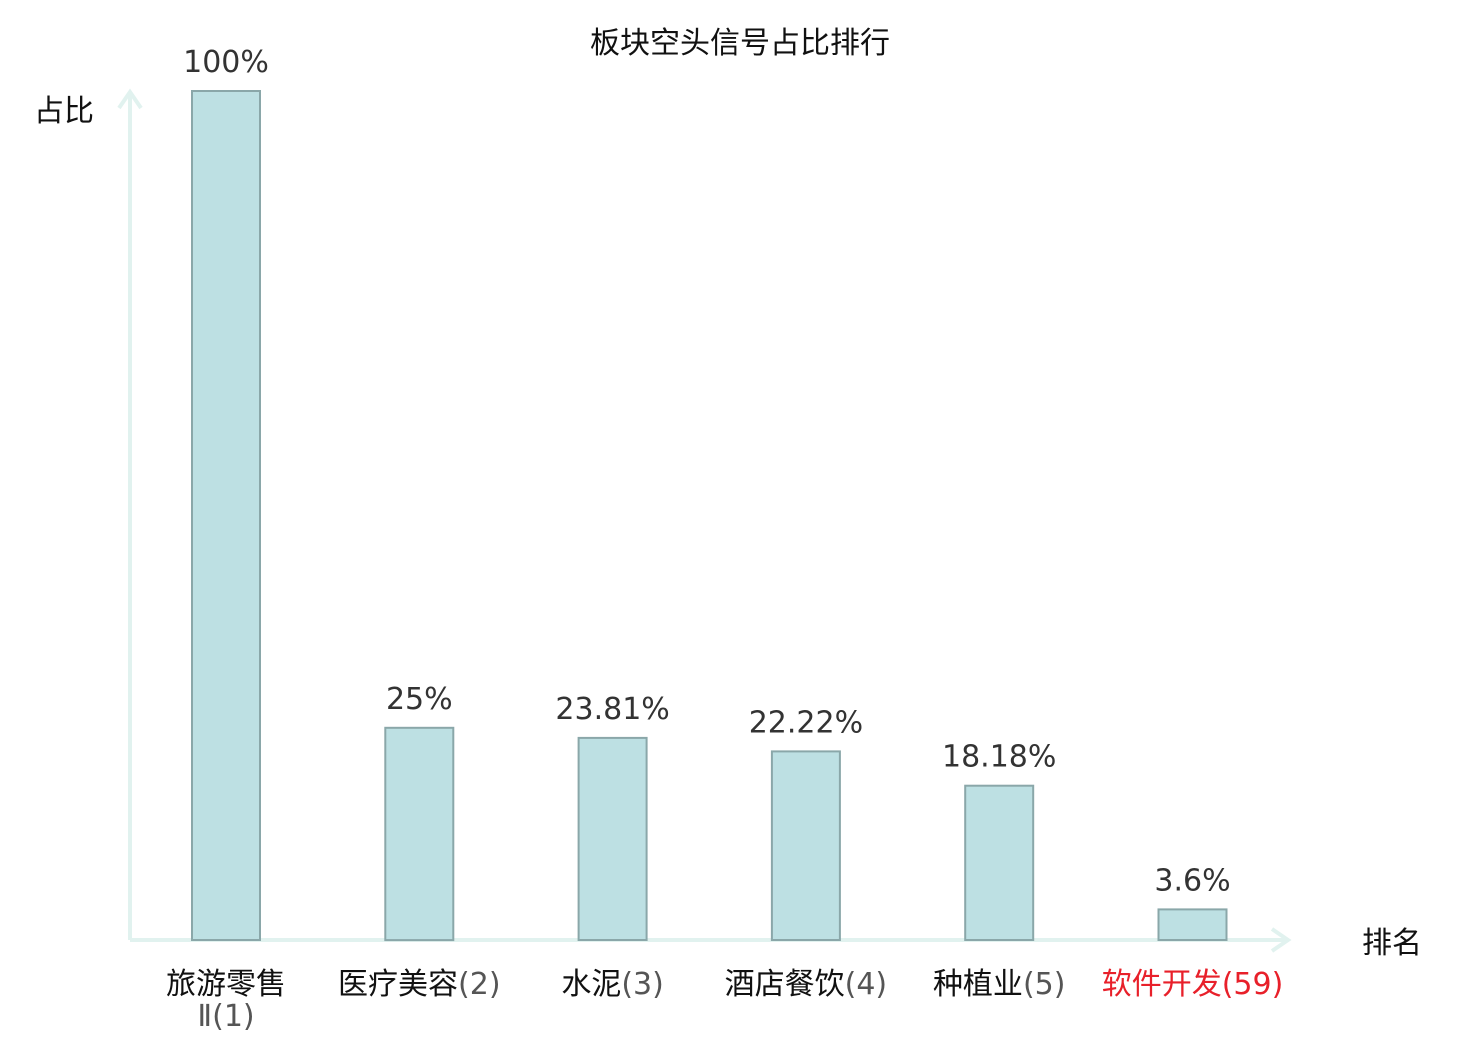 This screenshot has width=1480, height=1040. Describe the element at coordinates (1253, 984) in the screenshot. I see `category-rank: (59)` at that location.